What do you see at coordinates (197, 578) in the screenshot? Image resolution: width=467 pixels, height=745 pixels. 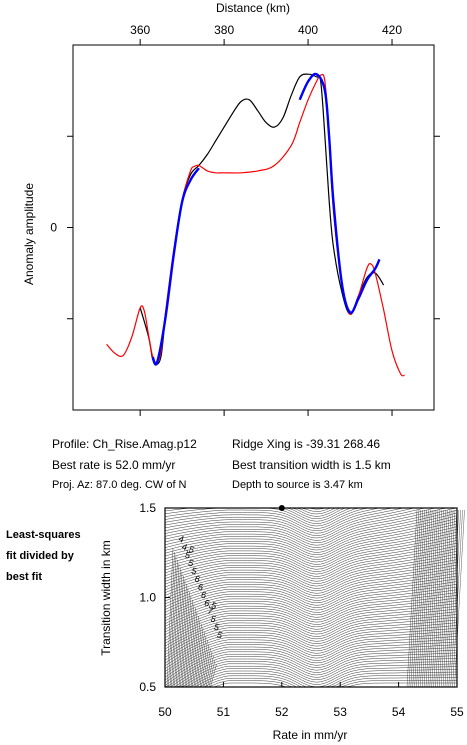 I see `contour-label-5: 6` at bounding box center [197, 578].